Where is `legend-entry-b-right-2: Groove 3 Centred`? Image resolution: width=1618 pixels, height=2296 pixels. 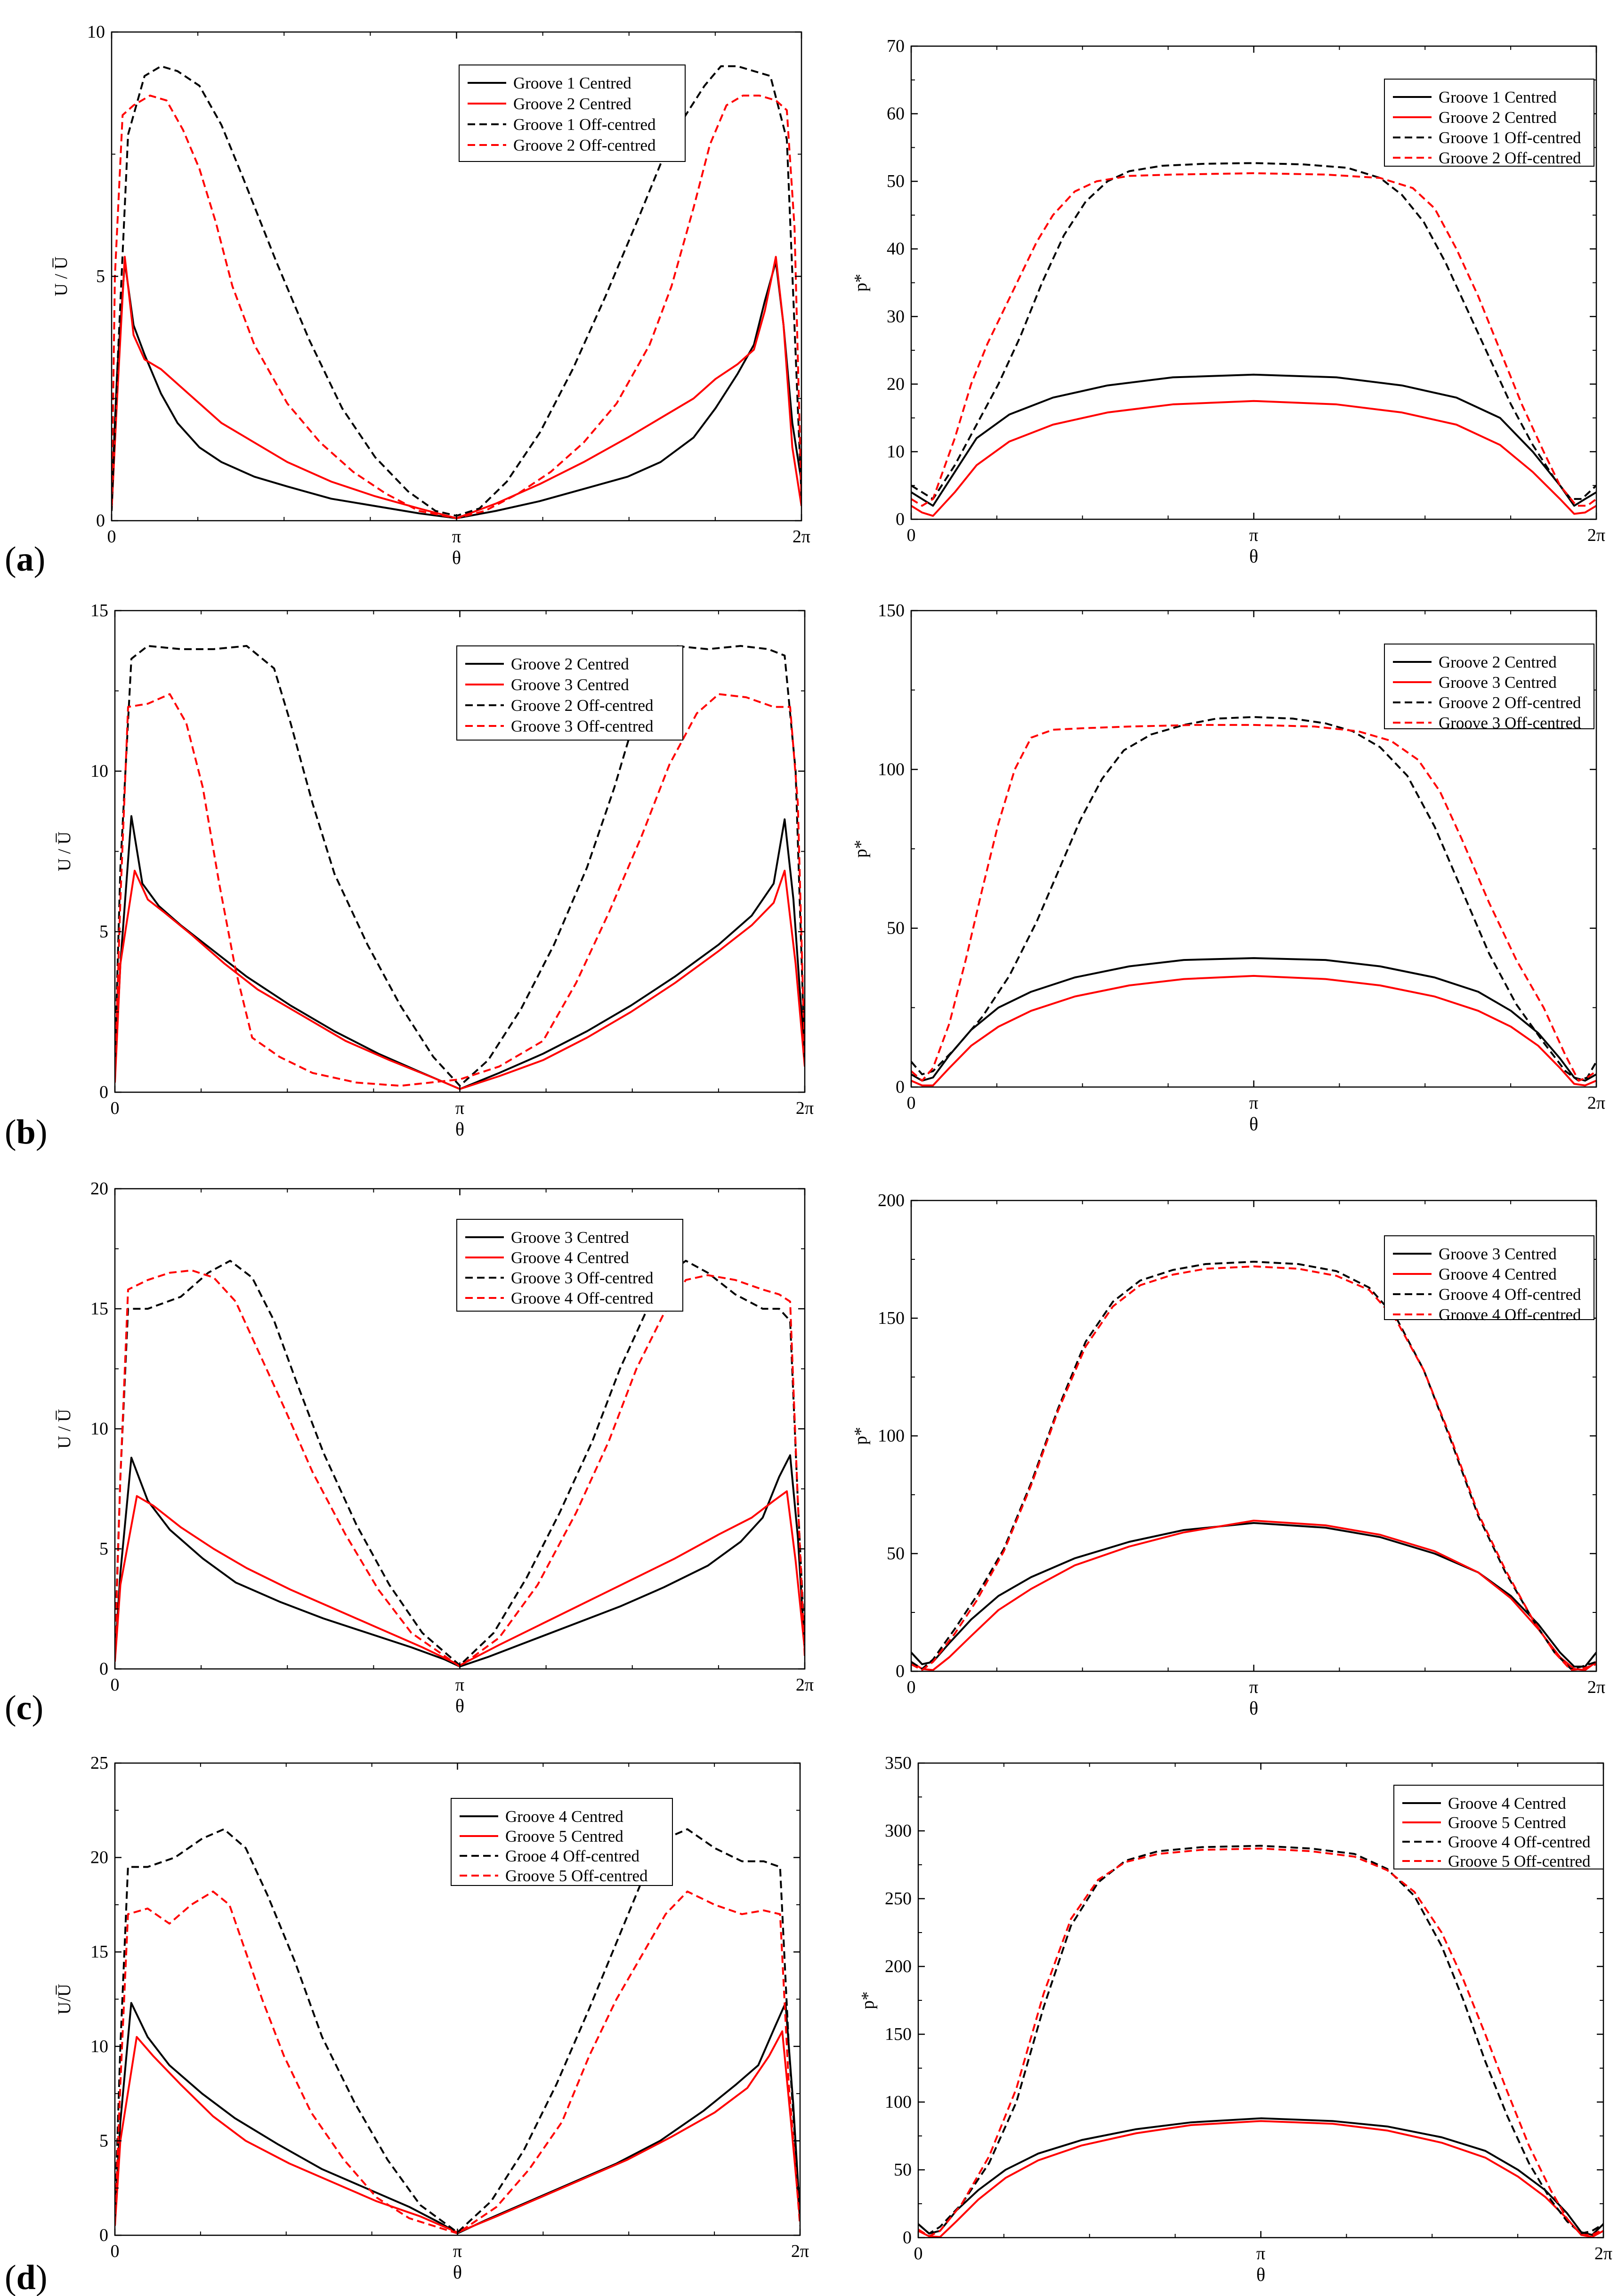
legend-entry-b-right-2: Groove 3 Centred is located at coordinates (1498, 682).